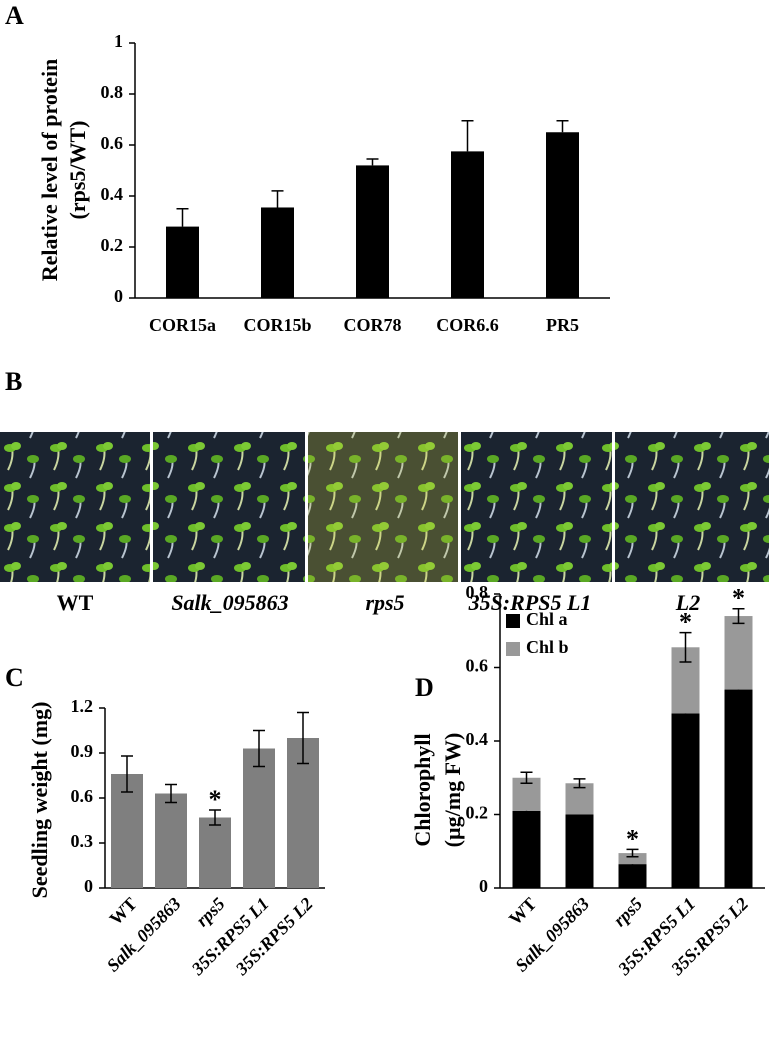 Image resolution: width=769 pixels, height=1050 pixels. Describe the element at coordinates (422, 789) in the screenshot. I see `y-axis-label: Chlorophyll` at that location.